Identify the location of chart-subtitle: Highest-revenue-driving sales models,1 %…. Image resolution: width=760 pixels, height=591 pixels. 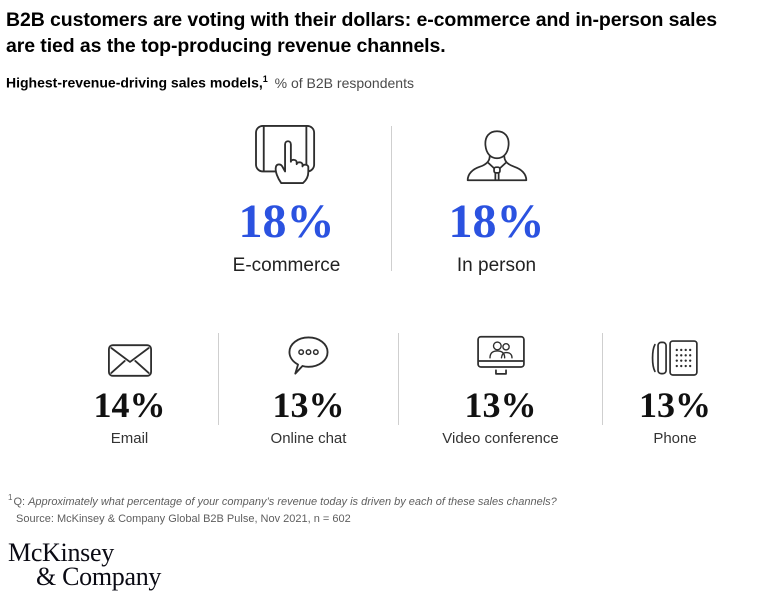
(378, 82).